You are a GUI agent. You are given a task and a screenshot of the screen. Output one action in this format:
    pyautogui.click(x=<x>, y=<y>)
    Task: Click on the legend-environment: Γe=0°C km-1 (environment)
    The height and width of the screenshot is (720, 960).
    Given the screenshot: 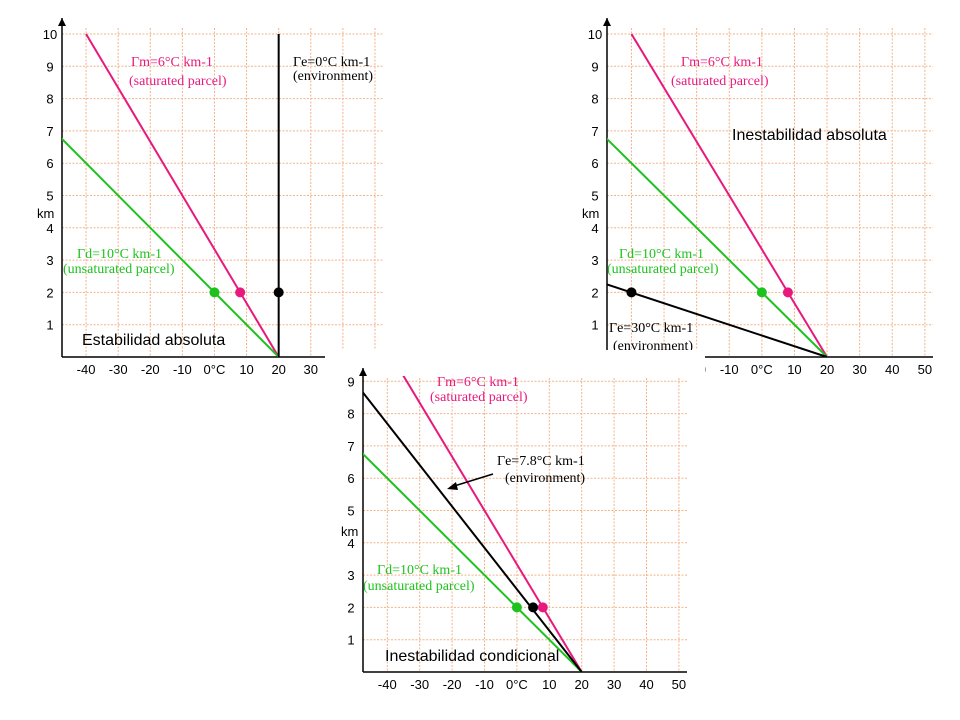 What is the action you would take?
    pyautogui.click(x=333, y=69)
    